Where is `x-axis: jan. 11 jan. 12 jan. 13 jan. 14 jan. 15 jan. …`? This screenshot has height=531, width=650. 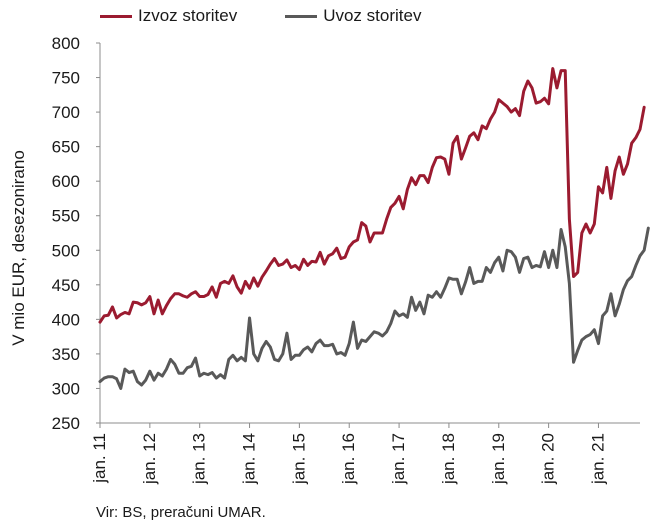 x-axis: jan. 11 jan. 12 jan. 13 jan. 14 jan. 15 jan. … is located at coordinates (365, 453).